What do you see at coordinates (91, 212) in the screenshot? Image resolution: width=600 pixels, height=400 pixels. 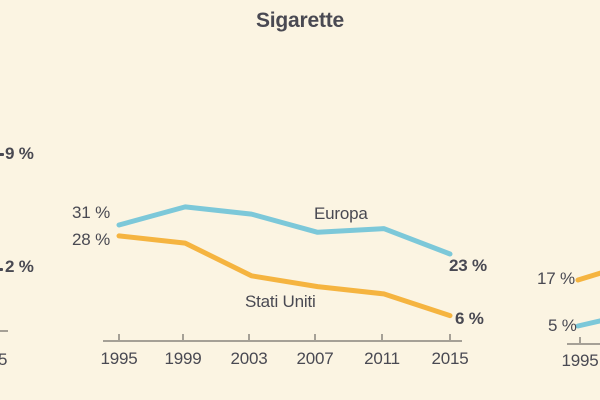 I see `europe-start-value-label: 31 %` at bounding box center [91, 212].